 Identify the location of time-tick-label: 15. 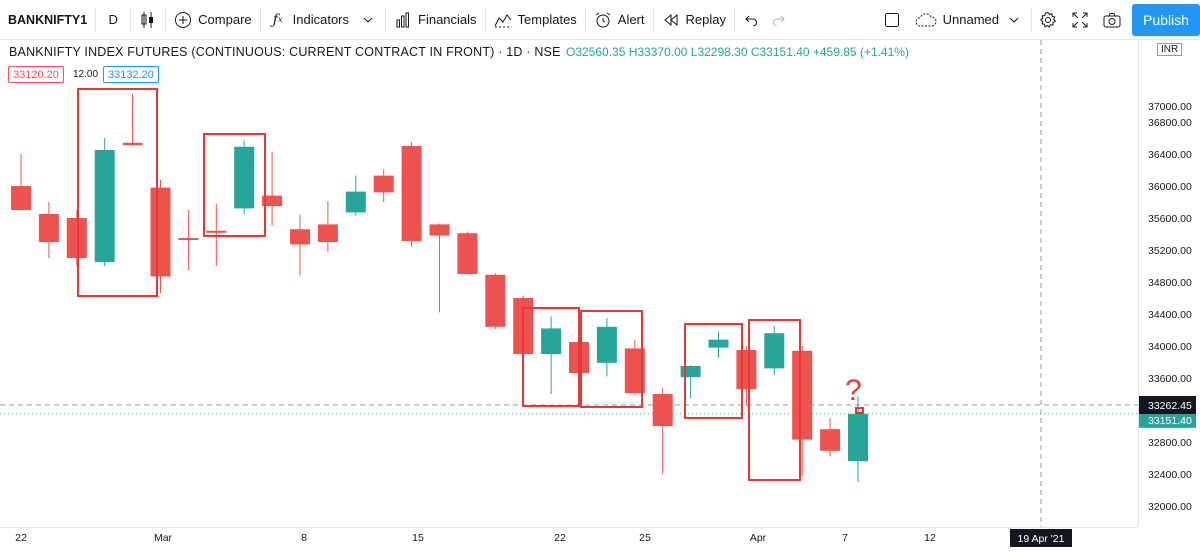
(418, 538).